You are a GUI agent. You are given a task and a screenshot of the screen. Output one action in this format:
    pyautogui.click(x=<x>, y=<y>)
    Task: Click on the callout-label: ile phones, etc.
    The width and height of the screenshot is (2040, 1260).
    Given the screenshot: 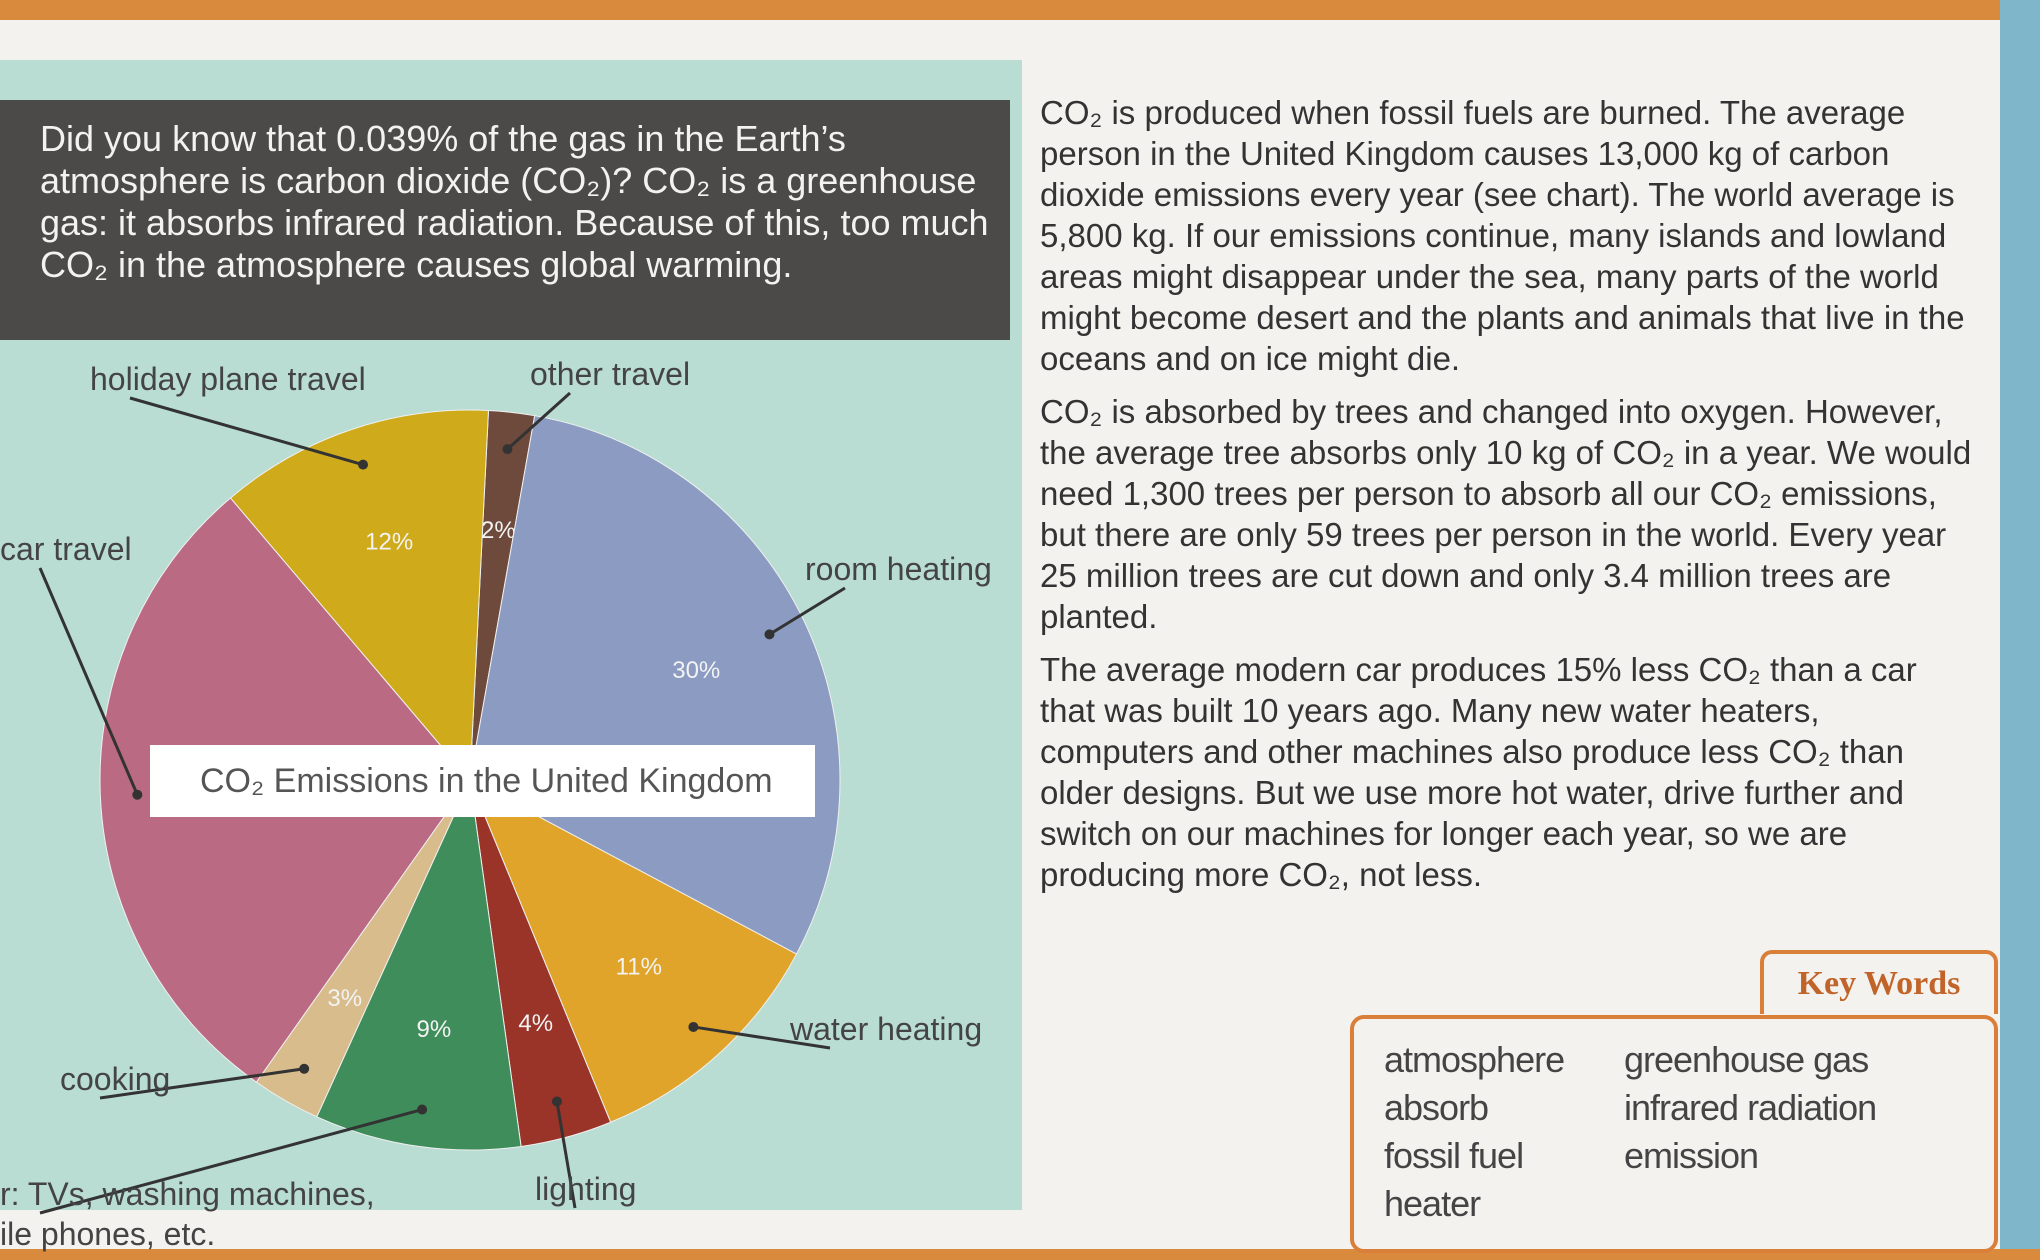 What is the action you would take?
    pyautogui.click(x=107, y=1234)
    